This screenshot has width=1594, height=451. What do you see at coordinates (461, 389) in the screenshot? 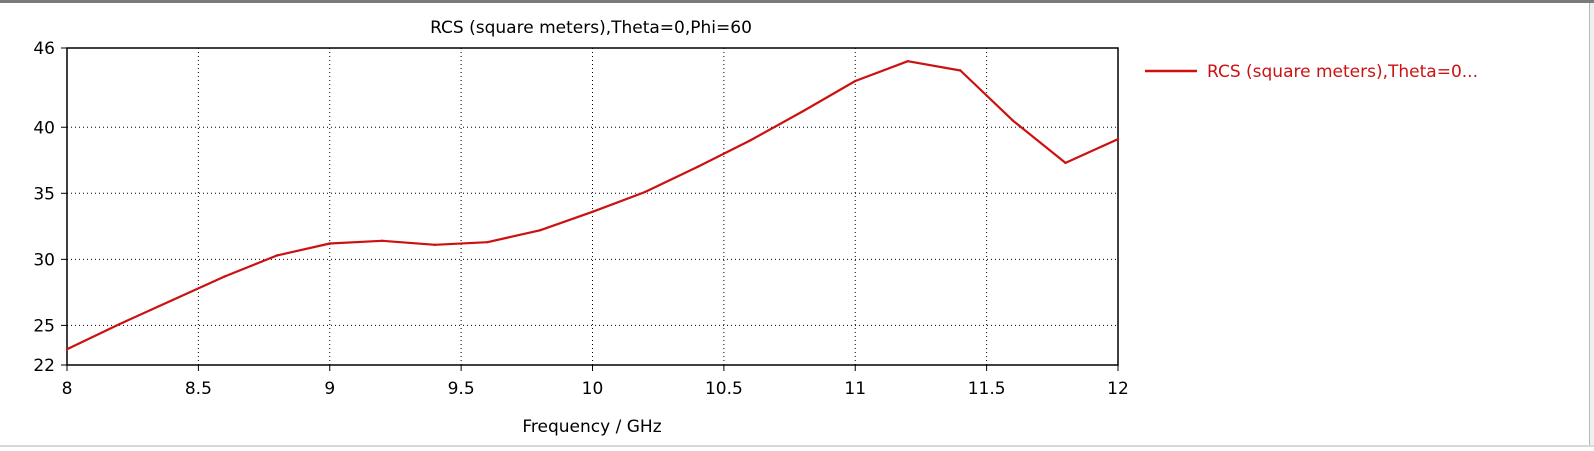
I see `x-tick-label: 9.5` at bounding box center [461, 389].